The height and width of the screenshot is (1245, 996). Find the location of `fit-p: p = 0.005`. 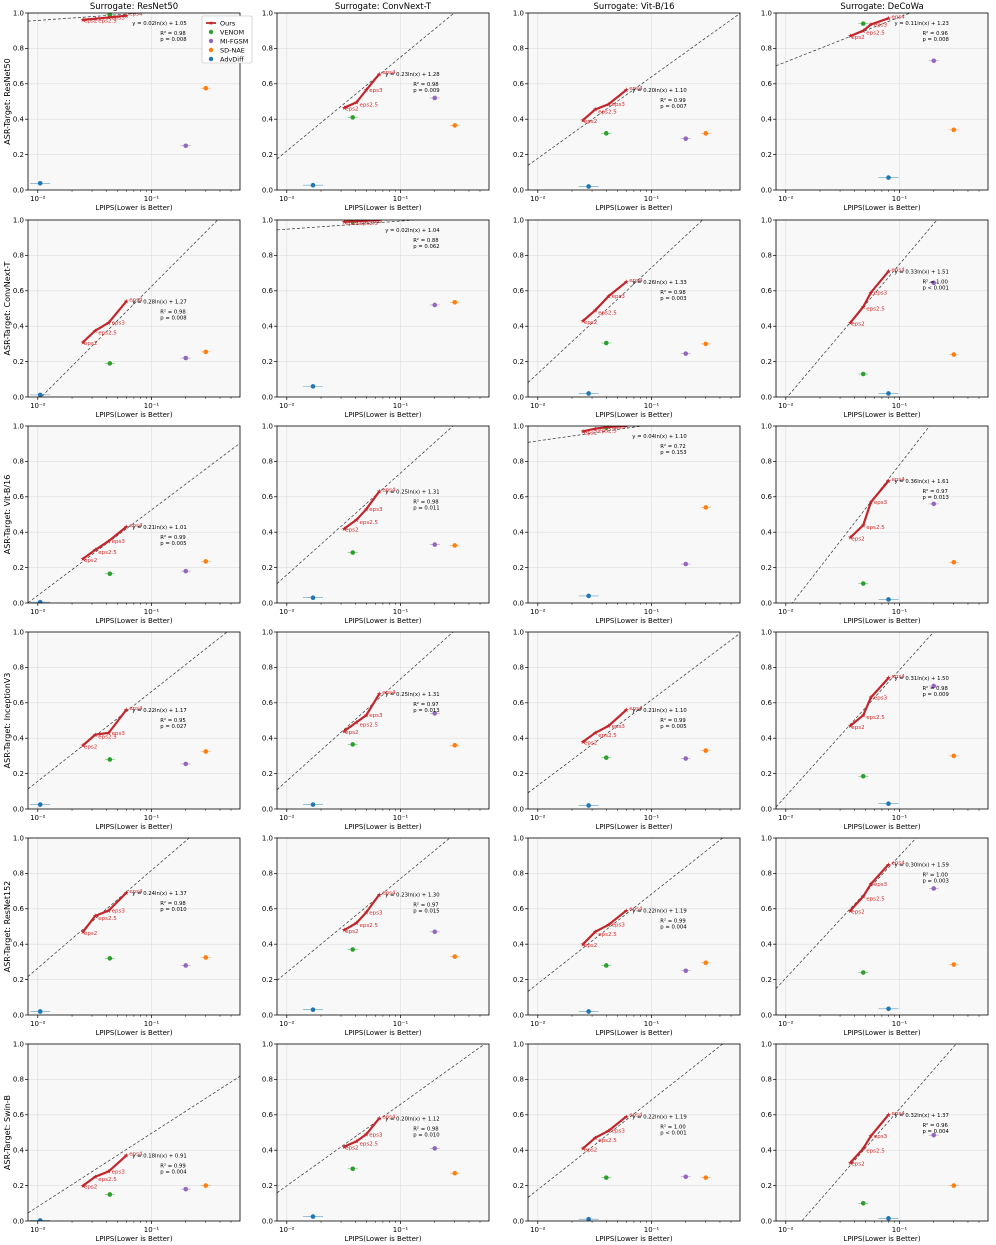

fit-p: p = 0.005 is located at coordinates (673, 727).